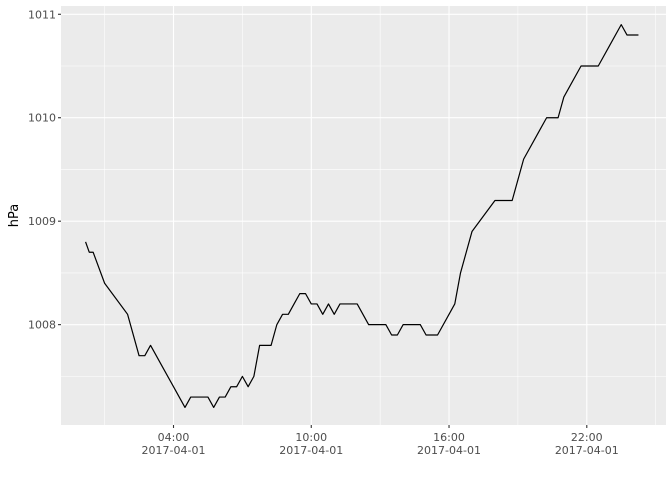 This screenshot has height=480, width=672. Describe the element at coordinates (42, 221) in the screenshot. I see `y-tick-label: 1009` at that location.